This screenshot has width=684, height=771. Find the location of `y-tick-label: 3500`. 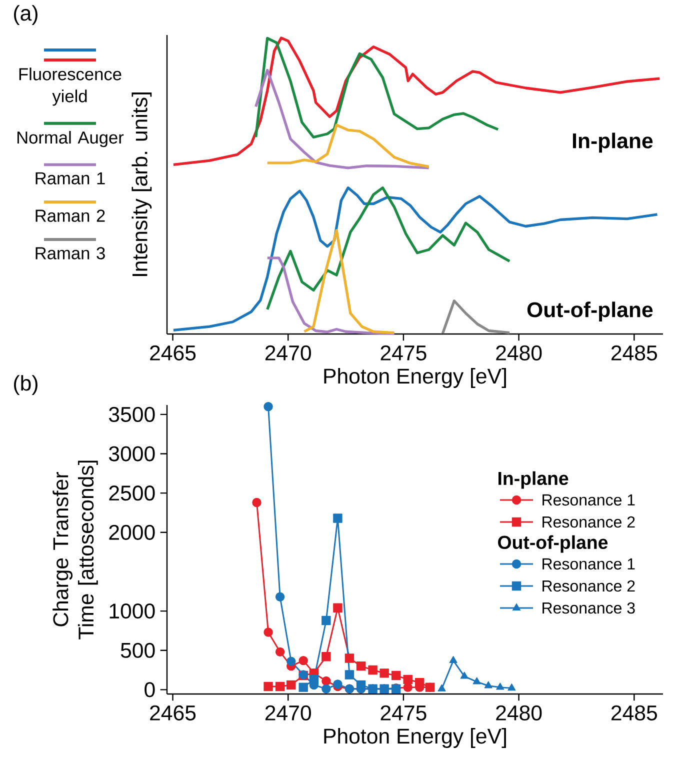

y-tick-label: 3500 is located at coordinates (131, 414).